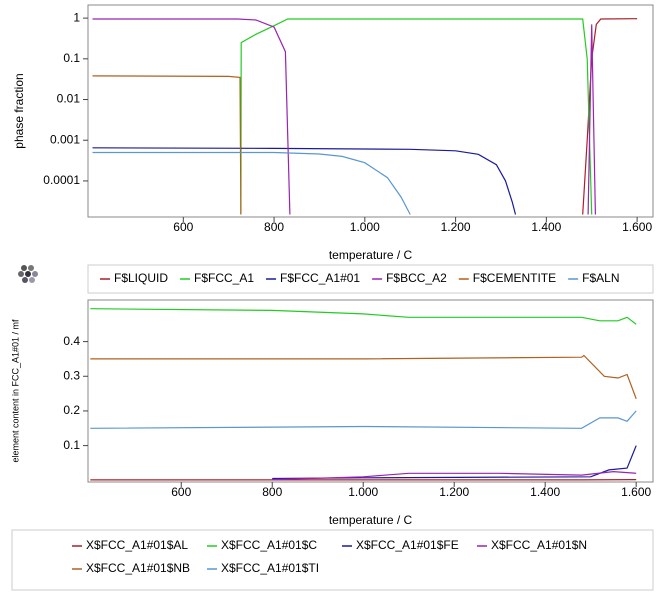 The image size is (667, 595). I want to click on legend-label: X$FCC_A1#01$C, so click(269, 545).